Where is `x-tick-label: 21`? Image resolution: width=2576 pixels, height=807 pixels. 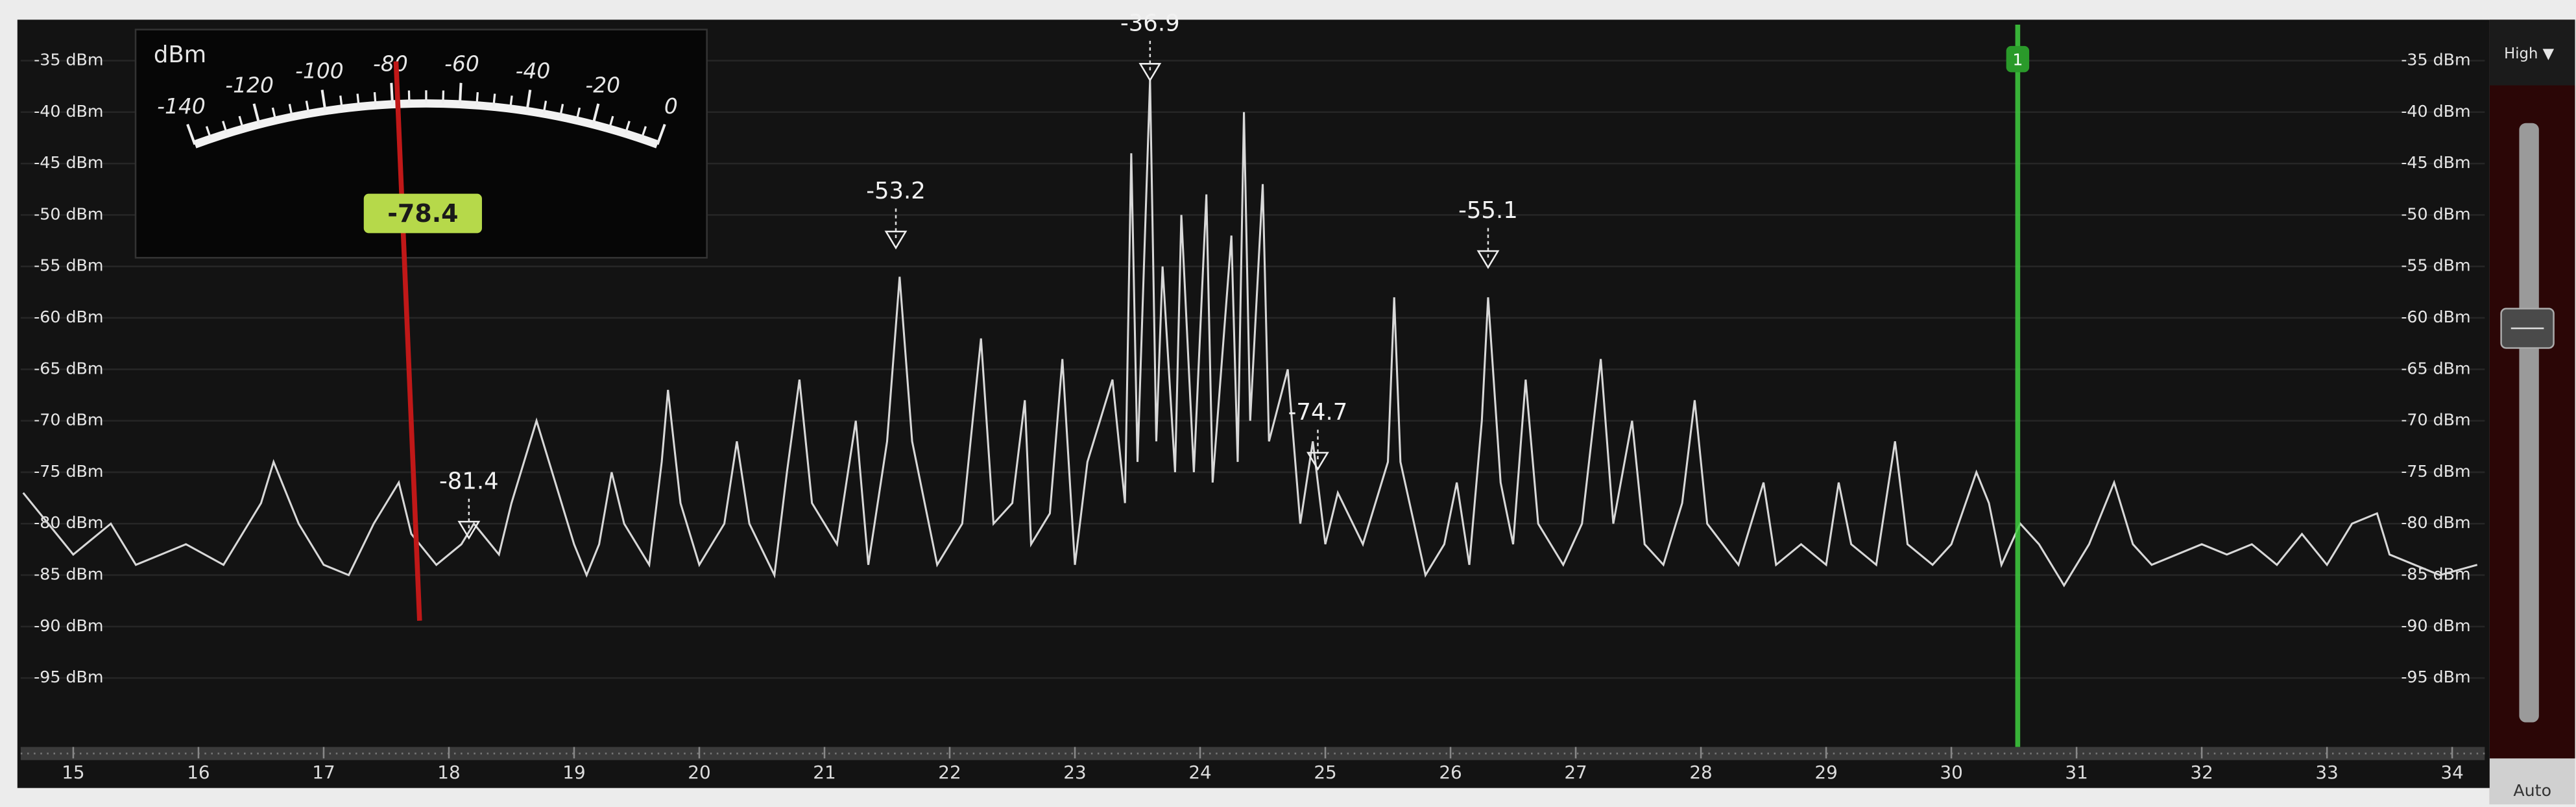
x-tick-label: 21 is located at coordinates (824, 772).